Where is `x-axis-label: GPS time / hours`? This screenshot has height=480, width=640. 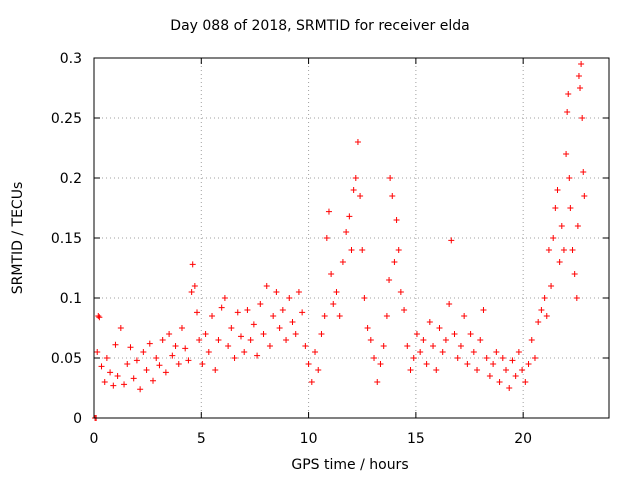
x-axis-label: GPS time / hours is located at coordinates (350, 465).